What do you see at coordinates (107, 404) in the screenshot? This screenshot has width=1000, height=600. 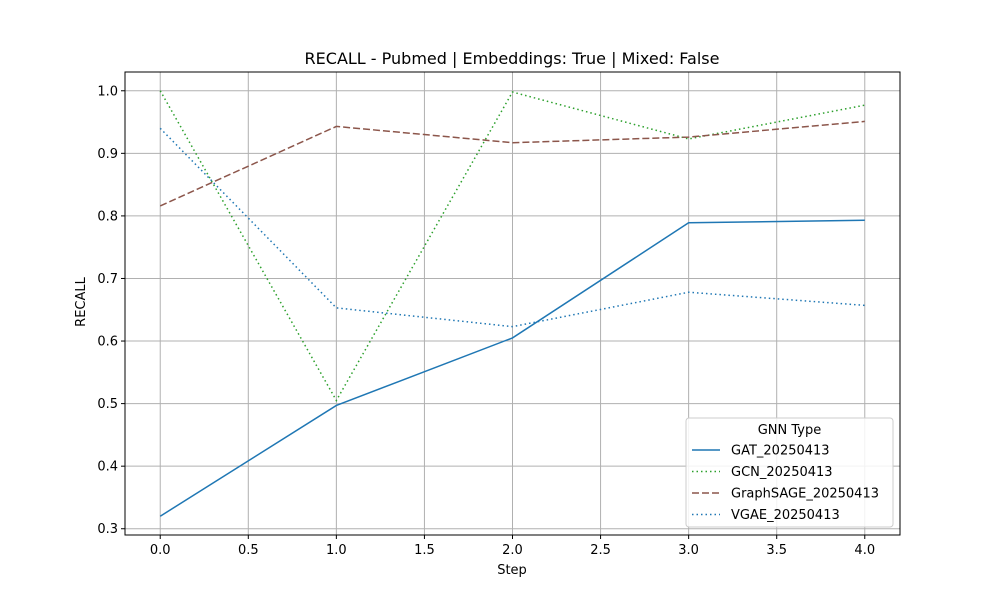 I see `y-tick-label: 0.5` at bounding box center [107, 404].